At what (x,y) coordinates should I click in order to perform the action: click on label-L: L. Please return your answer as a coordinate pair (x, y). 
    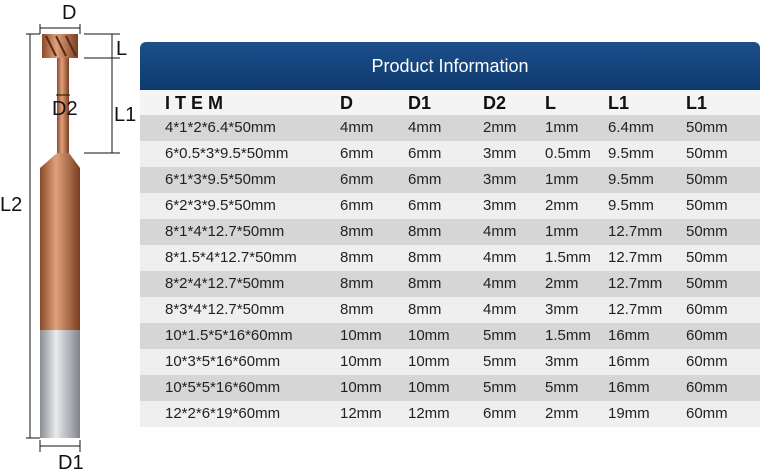
    Looking at the image, I should click on (122, 49).